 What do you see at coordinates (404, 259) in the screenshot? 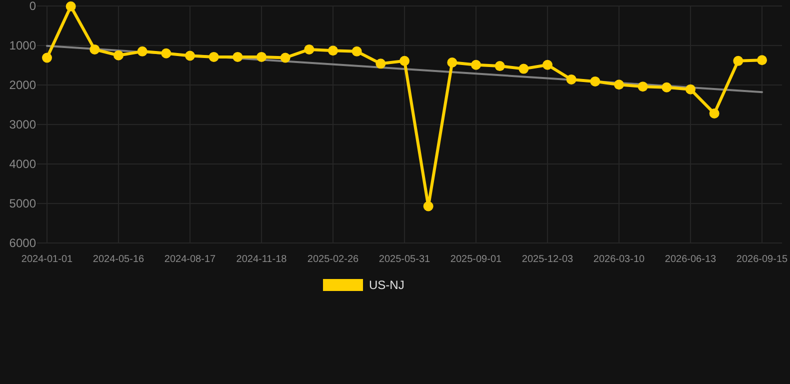
I see `x-tick-label: 2025-05-31` at bounding box center [404, 259].